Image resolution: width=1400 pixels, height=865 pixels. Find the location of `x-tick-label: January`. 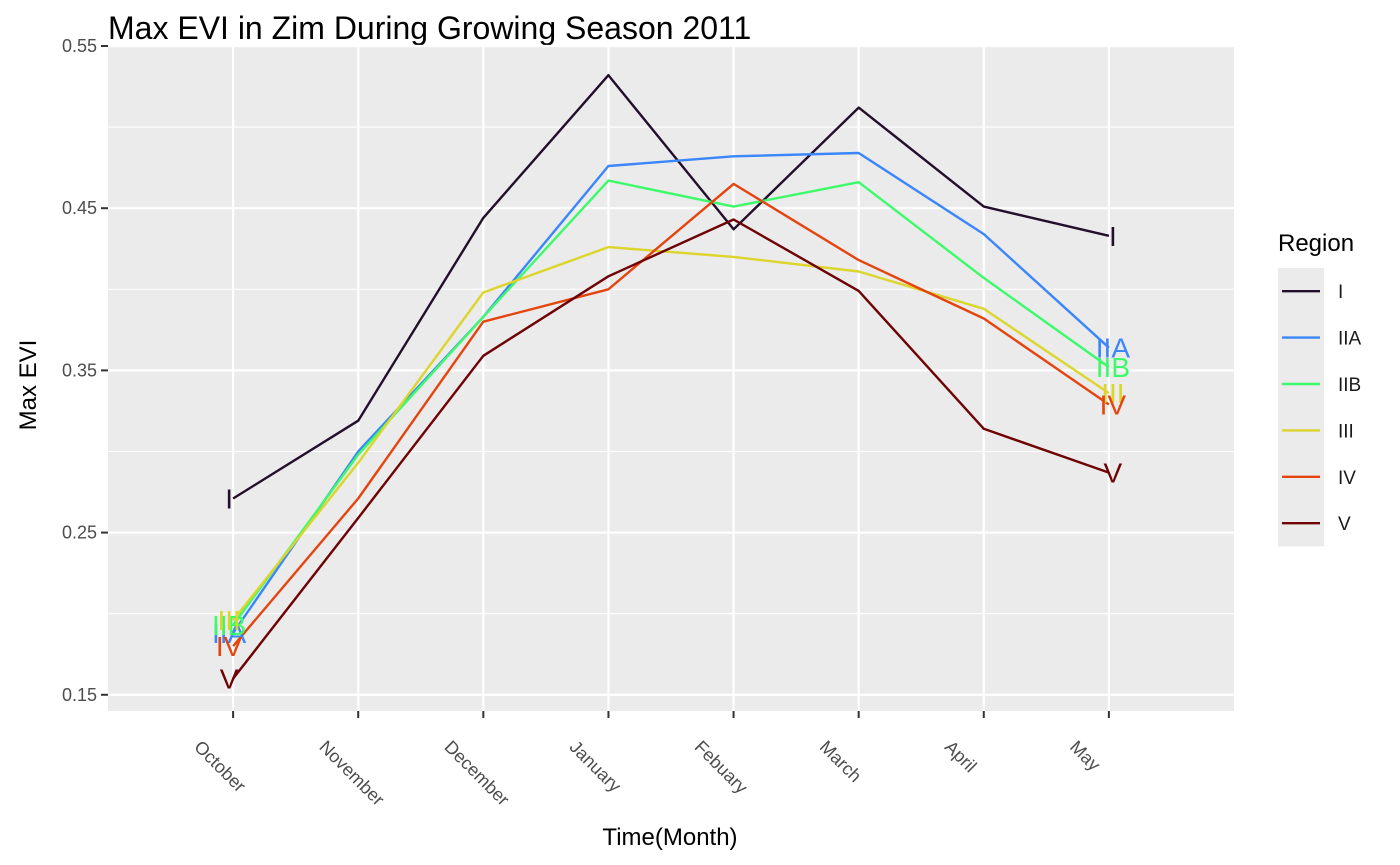

x-tick-label: January is located at coordinates (595, 766).